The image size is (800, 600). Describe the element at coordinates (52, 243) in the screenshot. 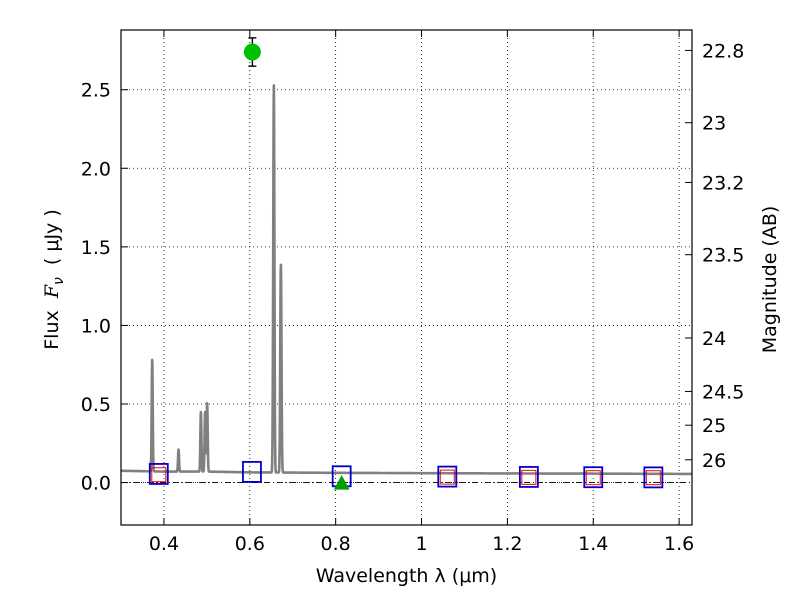

I see `y-axis-label-units: ( μJy )` at that location.